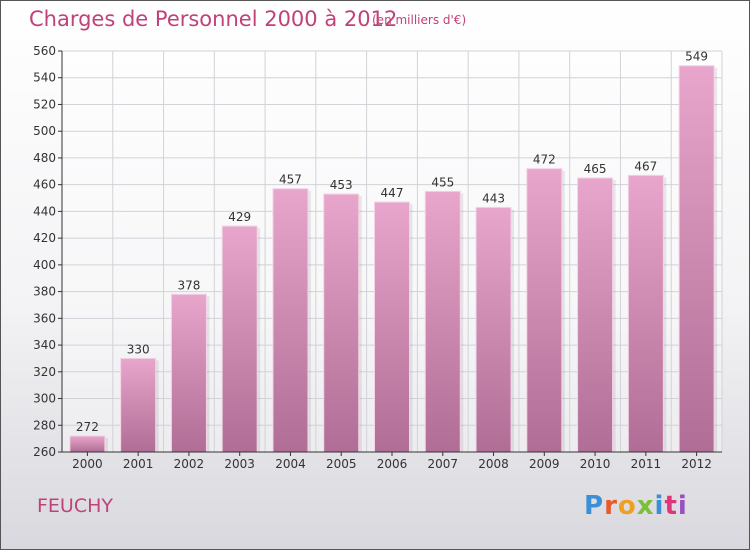  Describe the element at coordinates (44, 425) in the screenshot. I see `y-tick-label: 280` at that location.